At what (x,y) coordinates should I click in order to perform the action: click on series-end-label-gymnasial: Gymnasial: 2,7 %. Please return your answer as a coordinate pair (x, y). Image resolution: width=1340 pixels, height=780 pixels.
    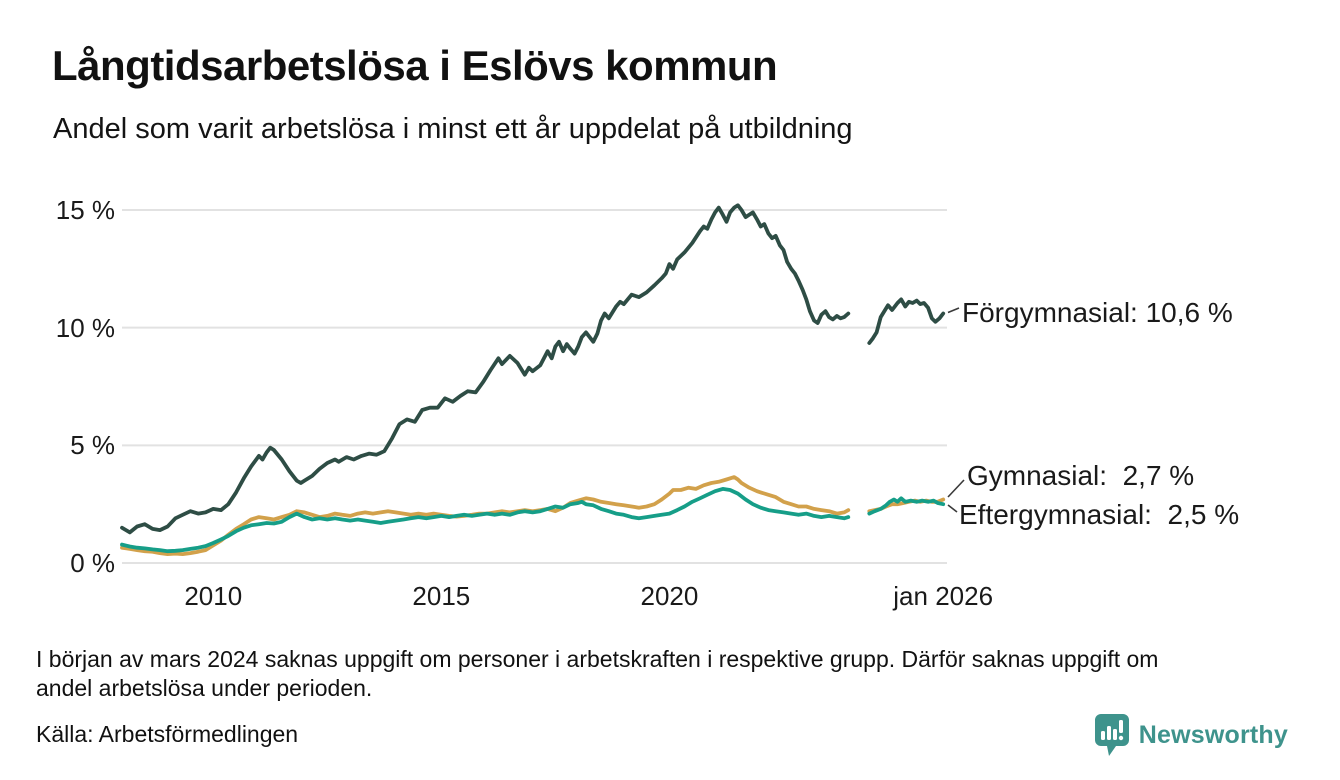
    Looking at the image, I should click on (1081, 475).